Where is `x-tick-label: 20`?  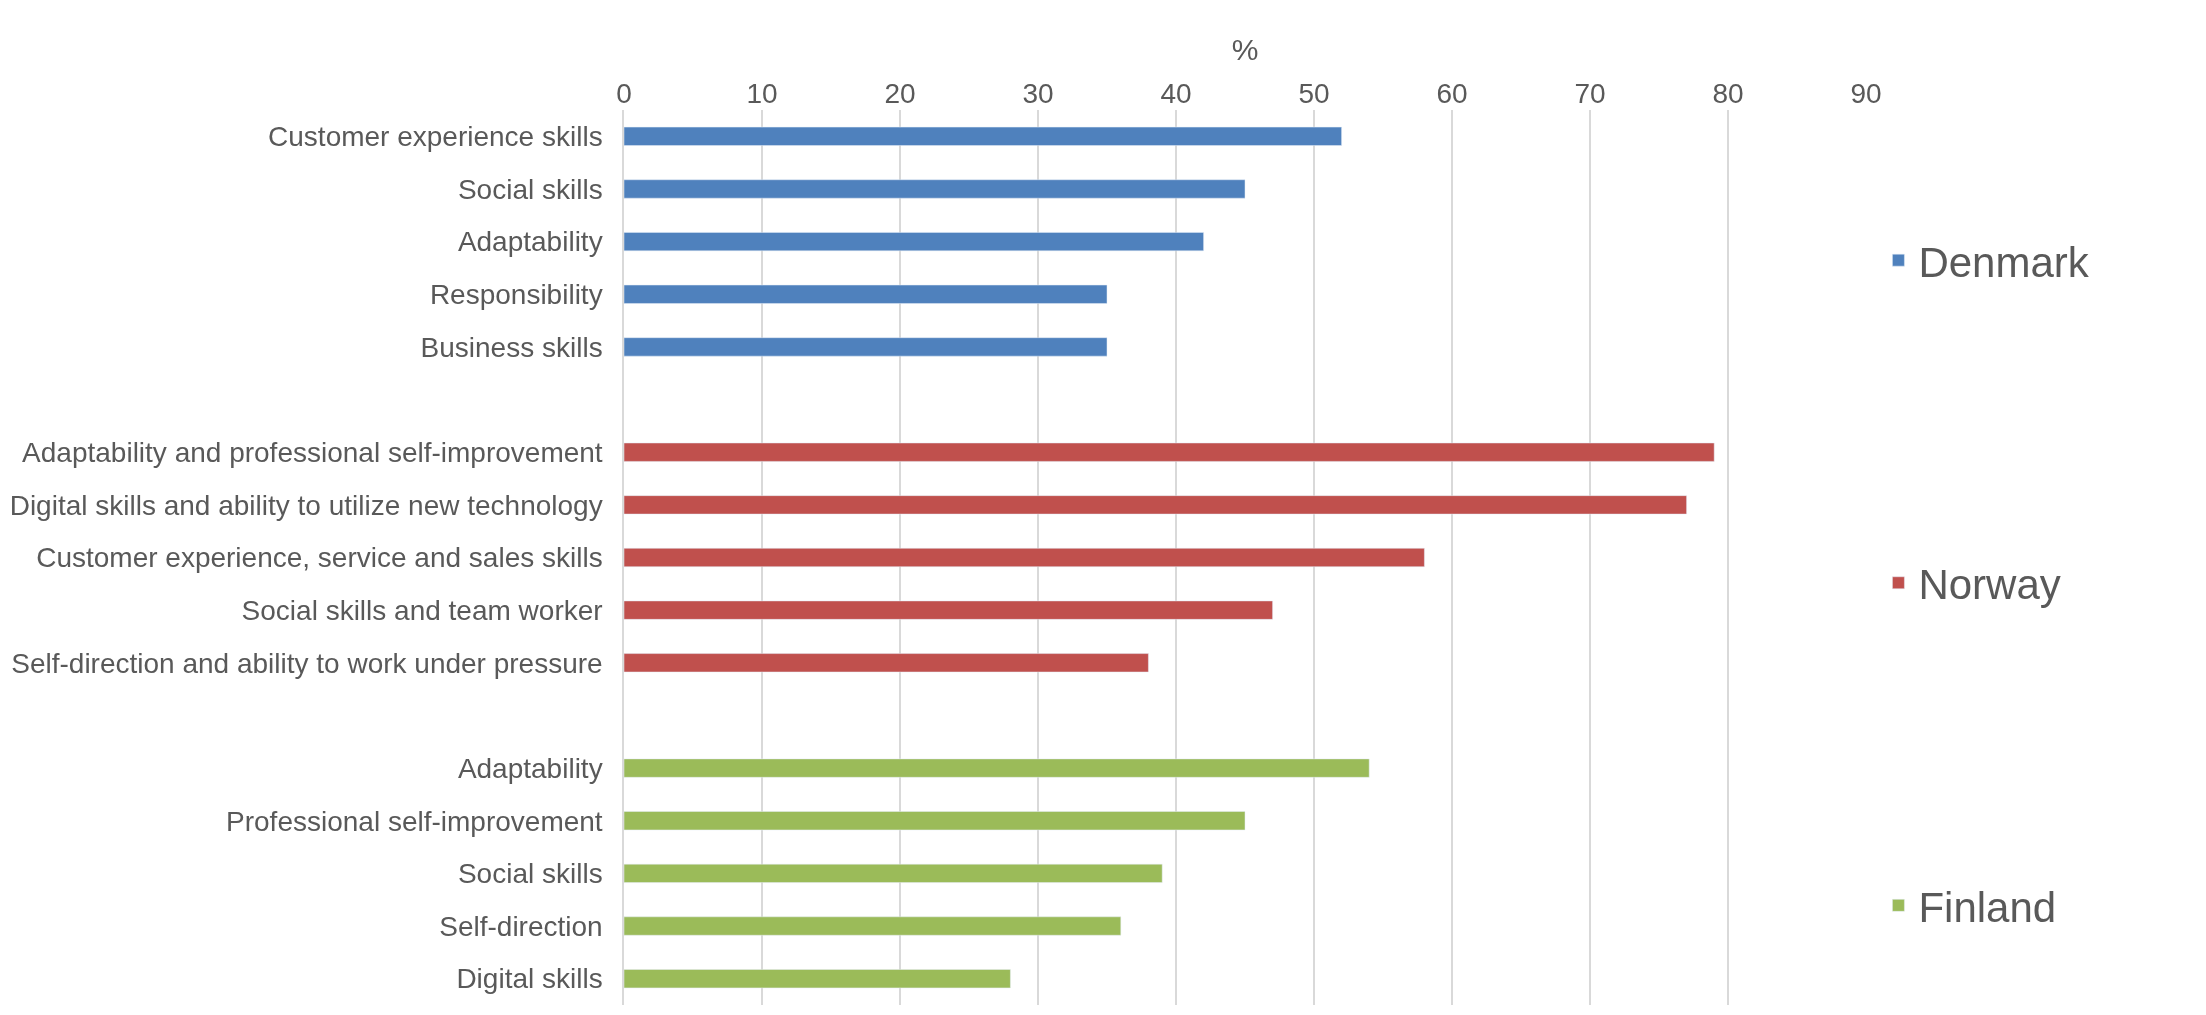 x-tick-label: 20 is located at coordinates (900, 94).